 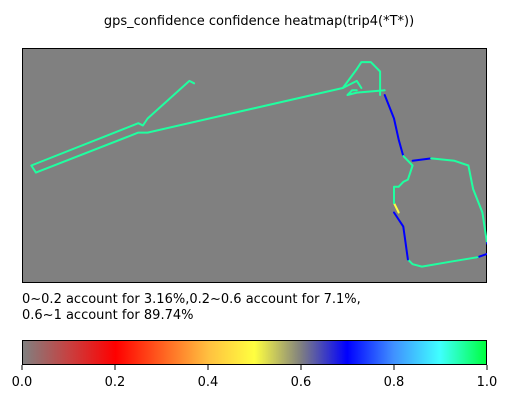 I want to click on summary-line-2: 0.6~1 account for 89.74%, so click(x=108, y=315).